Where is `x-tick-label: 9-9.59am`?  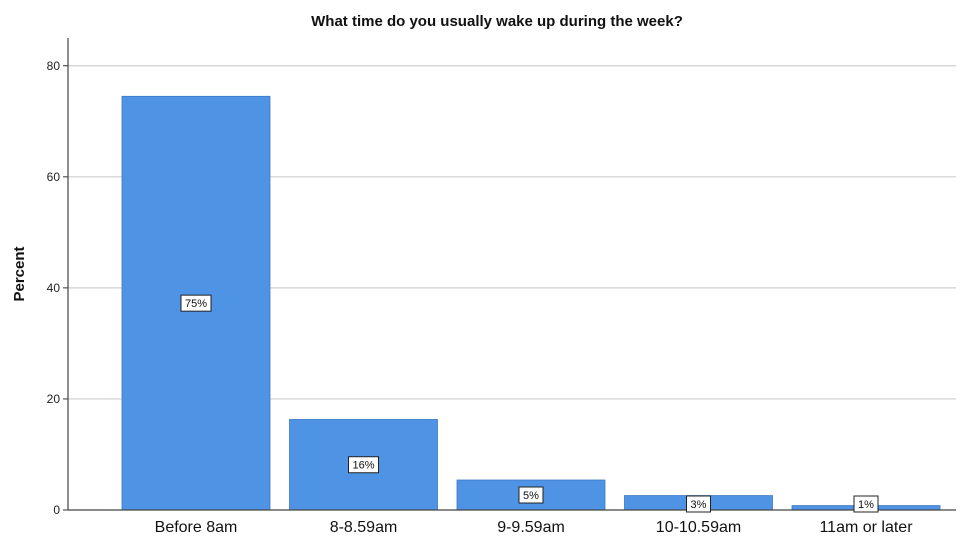 x-tick-label: 9-9.59am is located at coordinates (531, 527).